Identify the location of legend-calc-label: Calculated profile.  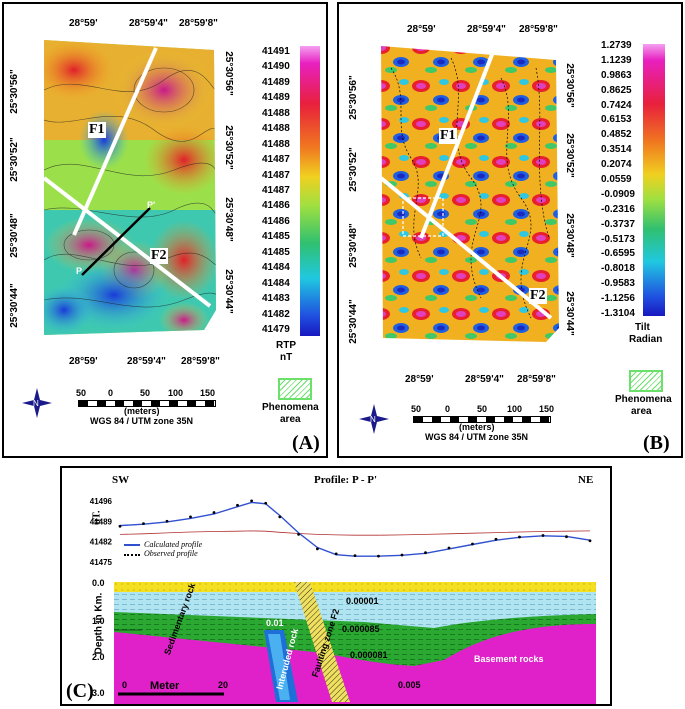
(173, 544).